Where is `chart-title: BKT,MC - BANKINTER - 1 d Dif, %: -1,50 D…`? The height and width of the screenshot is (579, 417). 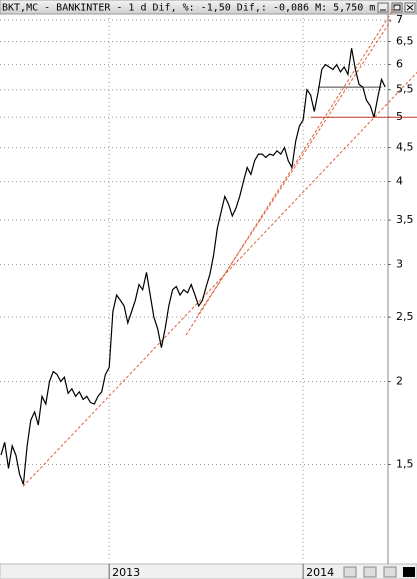
chart-title: BKT,MC - BANKINTER - 1 d Dif, %: -1,50 D… is located at coordinates (188, 8).